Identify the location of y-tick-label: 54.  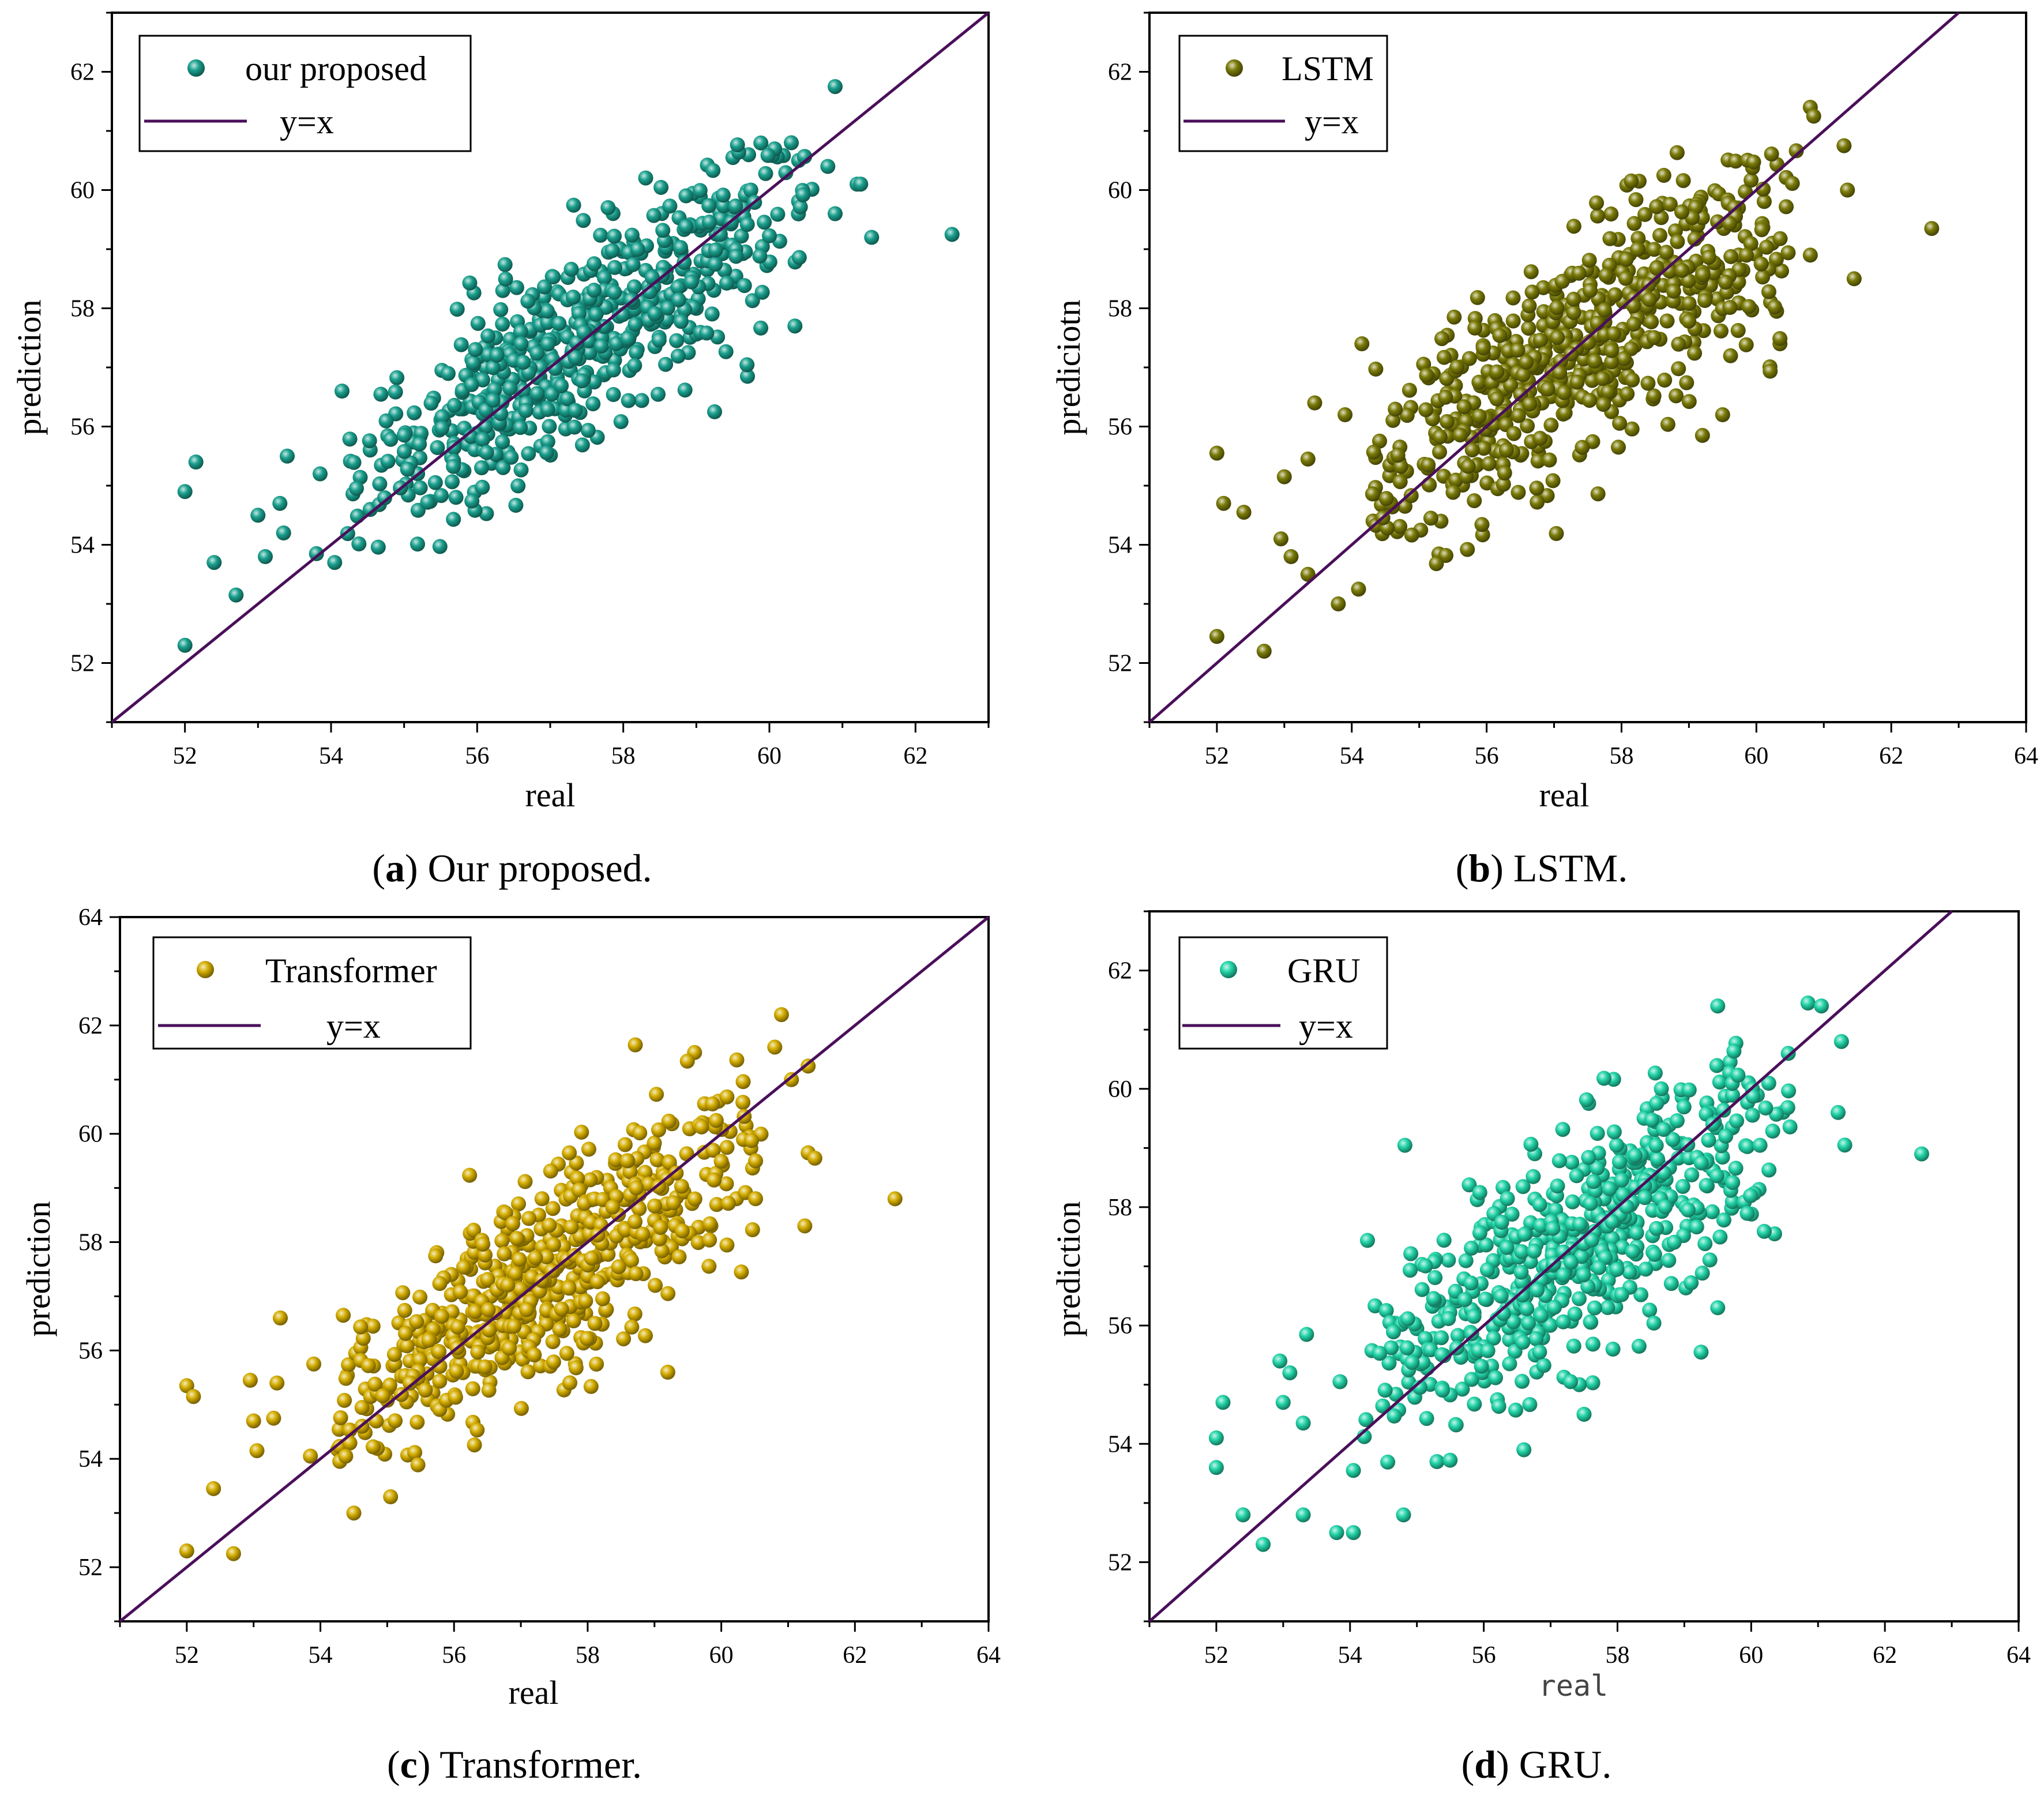
(1120, 1444).